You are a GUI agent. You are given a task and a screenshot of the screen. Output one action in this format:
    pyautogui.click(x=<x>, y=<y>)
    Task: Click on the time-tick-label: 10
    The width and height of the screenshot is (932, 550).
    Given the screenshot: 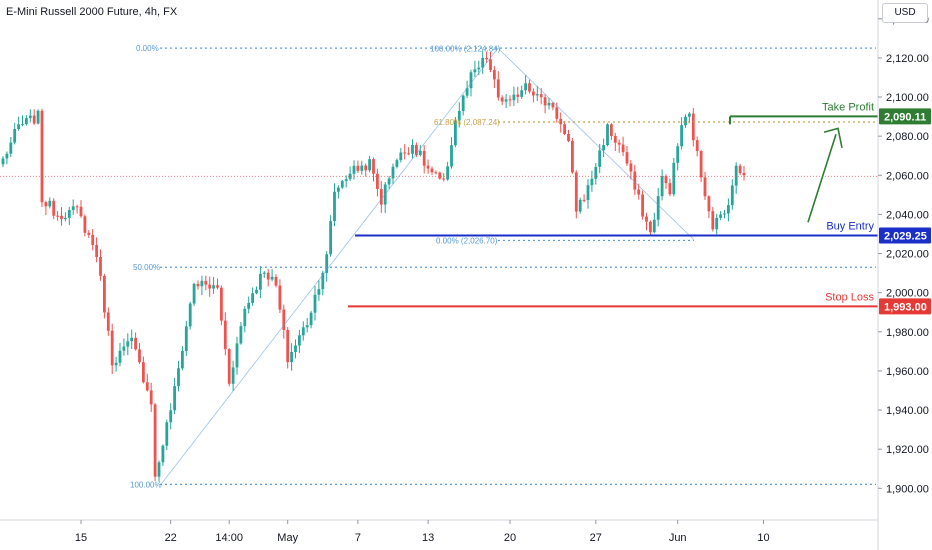 What is the action you would take?
    pyautogui.click(x=763, y=538)
    